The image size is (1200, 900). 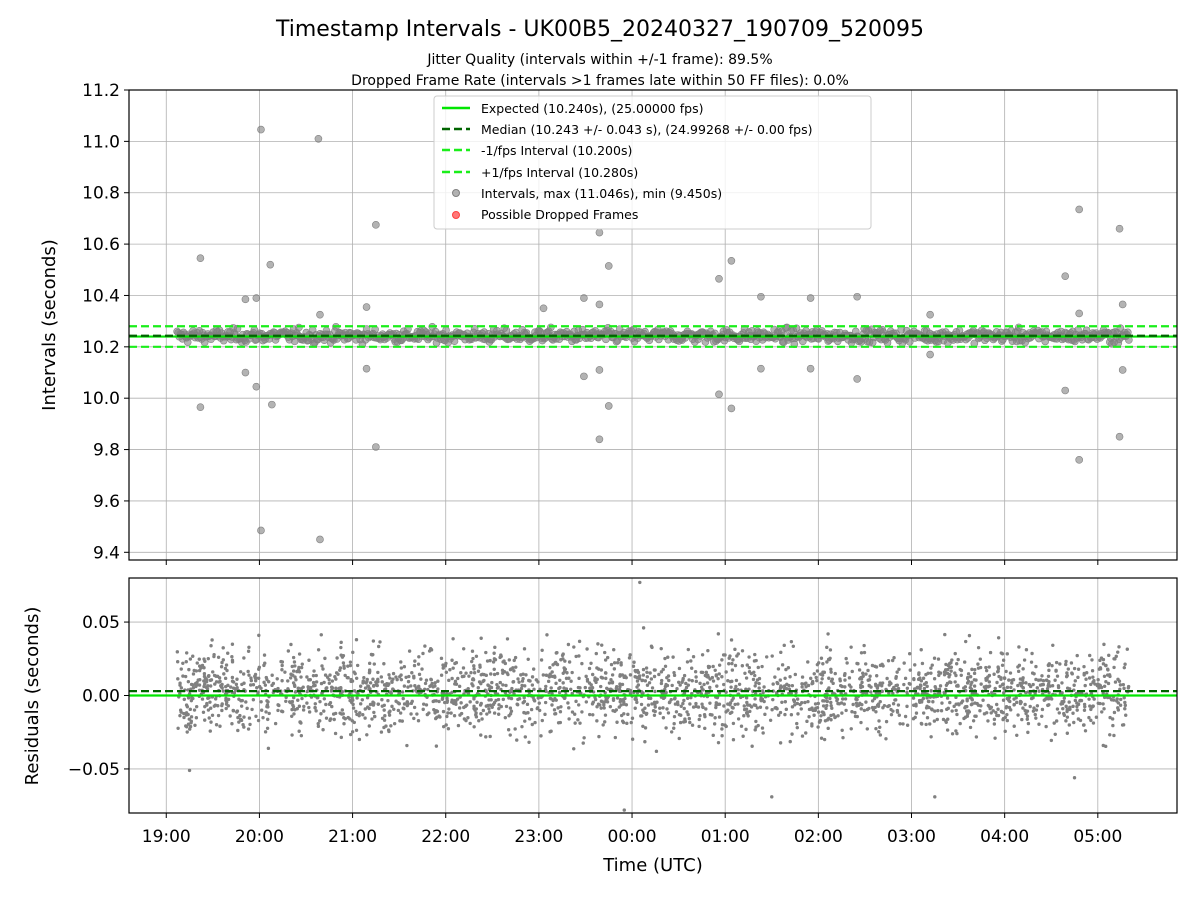 I want to click on y-tick-label: 9.8, so click(x=106, y=451).